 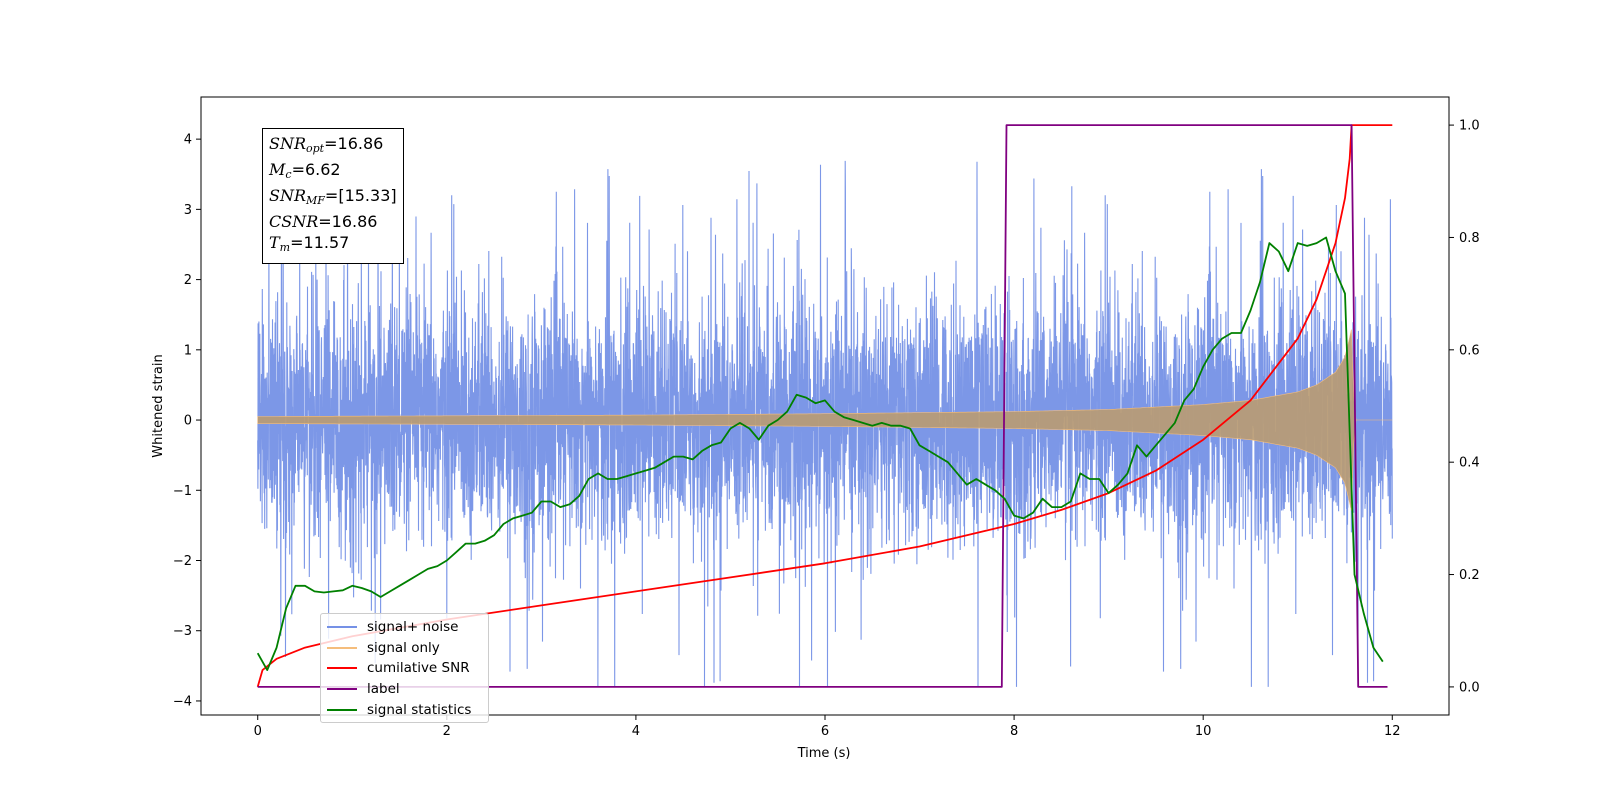 What do you see at coordinates (404, 648) in the screenshot?
I see `legend-item-signal-only: signal only` at bounding box center [404, 648].